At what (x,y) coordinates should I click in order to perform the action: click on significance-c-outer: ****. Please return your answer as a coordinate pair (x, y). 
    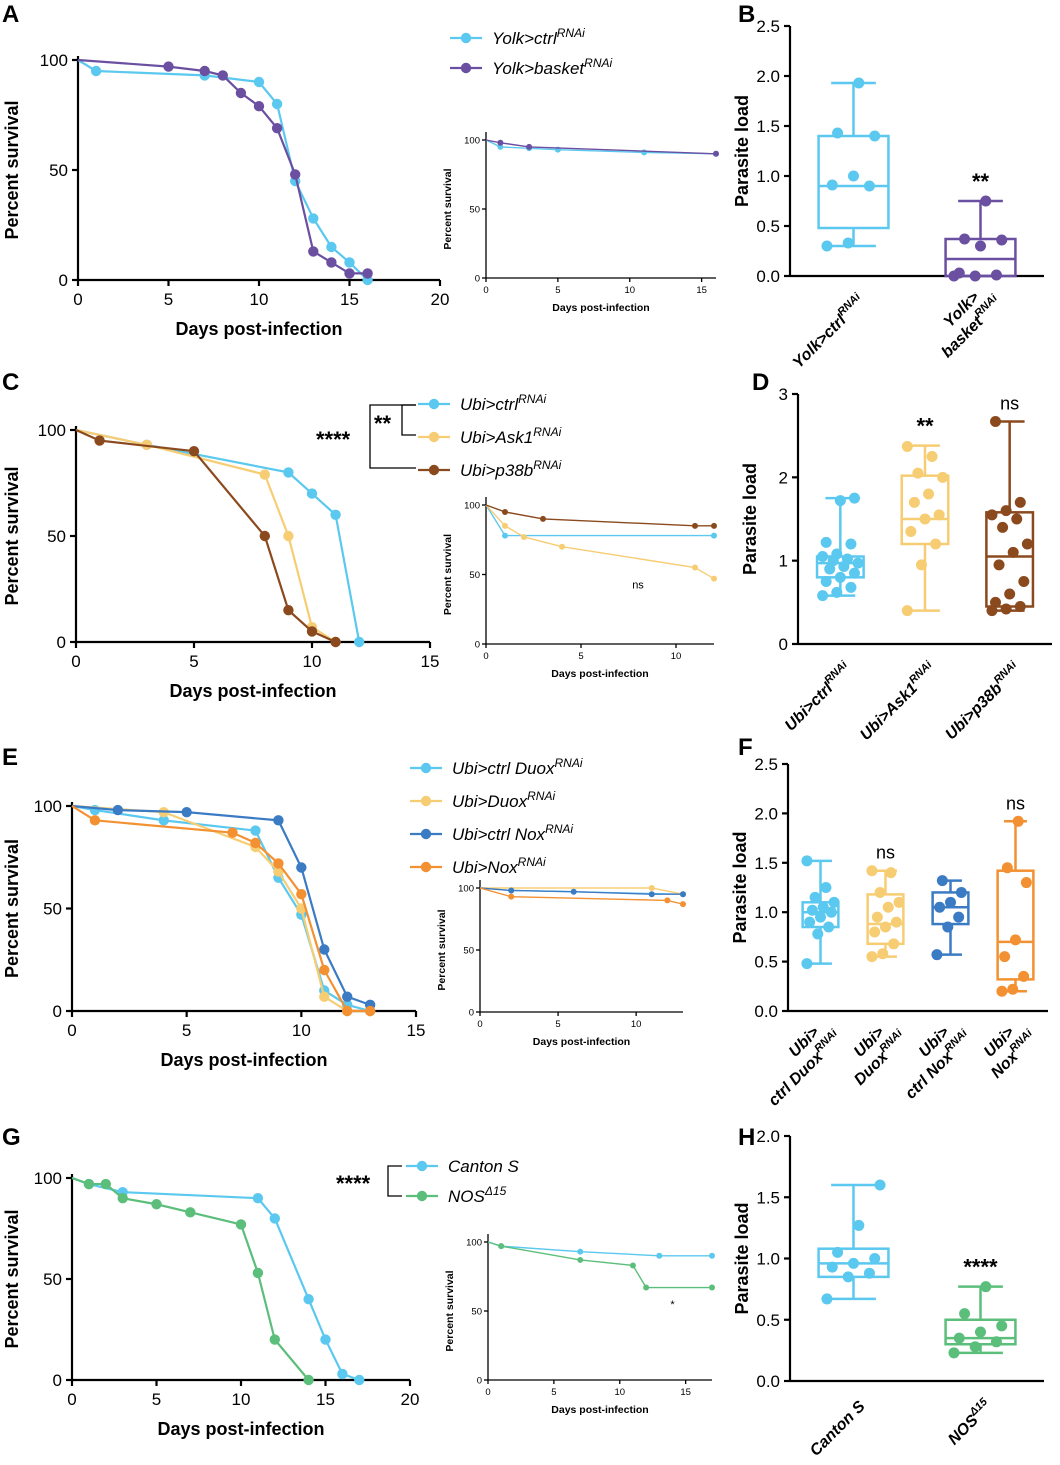
    Looking at the image, I should click on (333, 439).